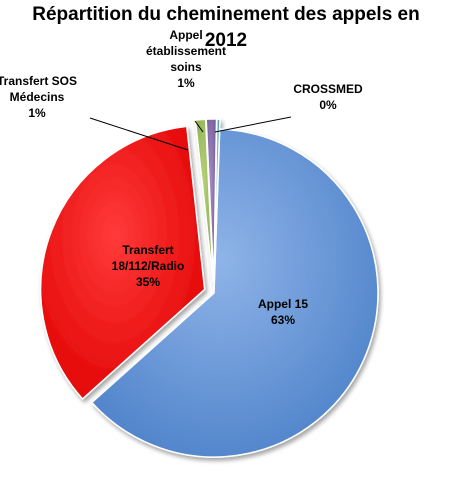 Image resolution: width=452 pixels, height=487 pixels. I want to click on chart-title-line-1: Répartition du cheminement des appels en, so click(225, 14).